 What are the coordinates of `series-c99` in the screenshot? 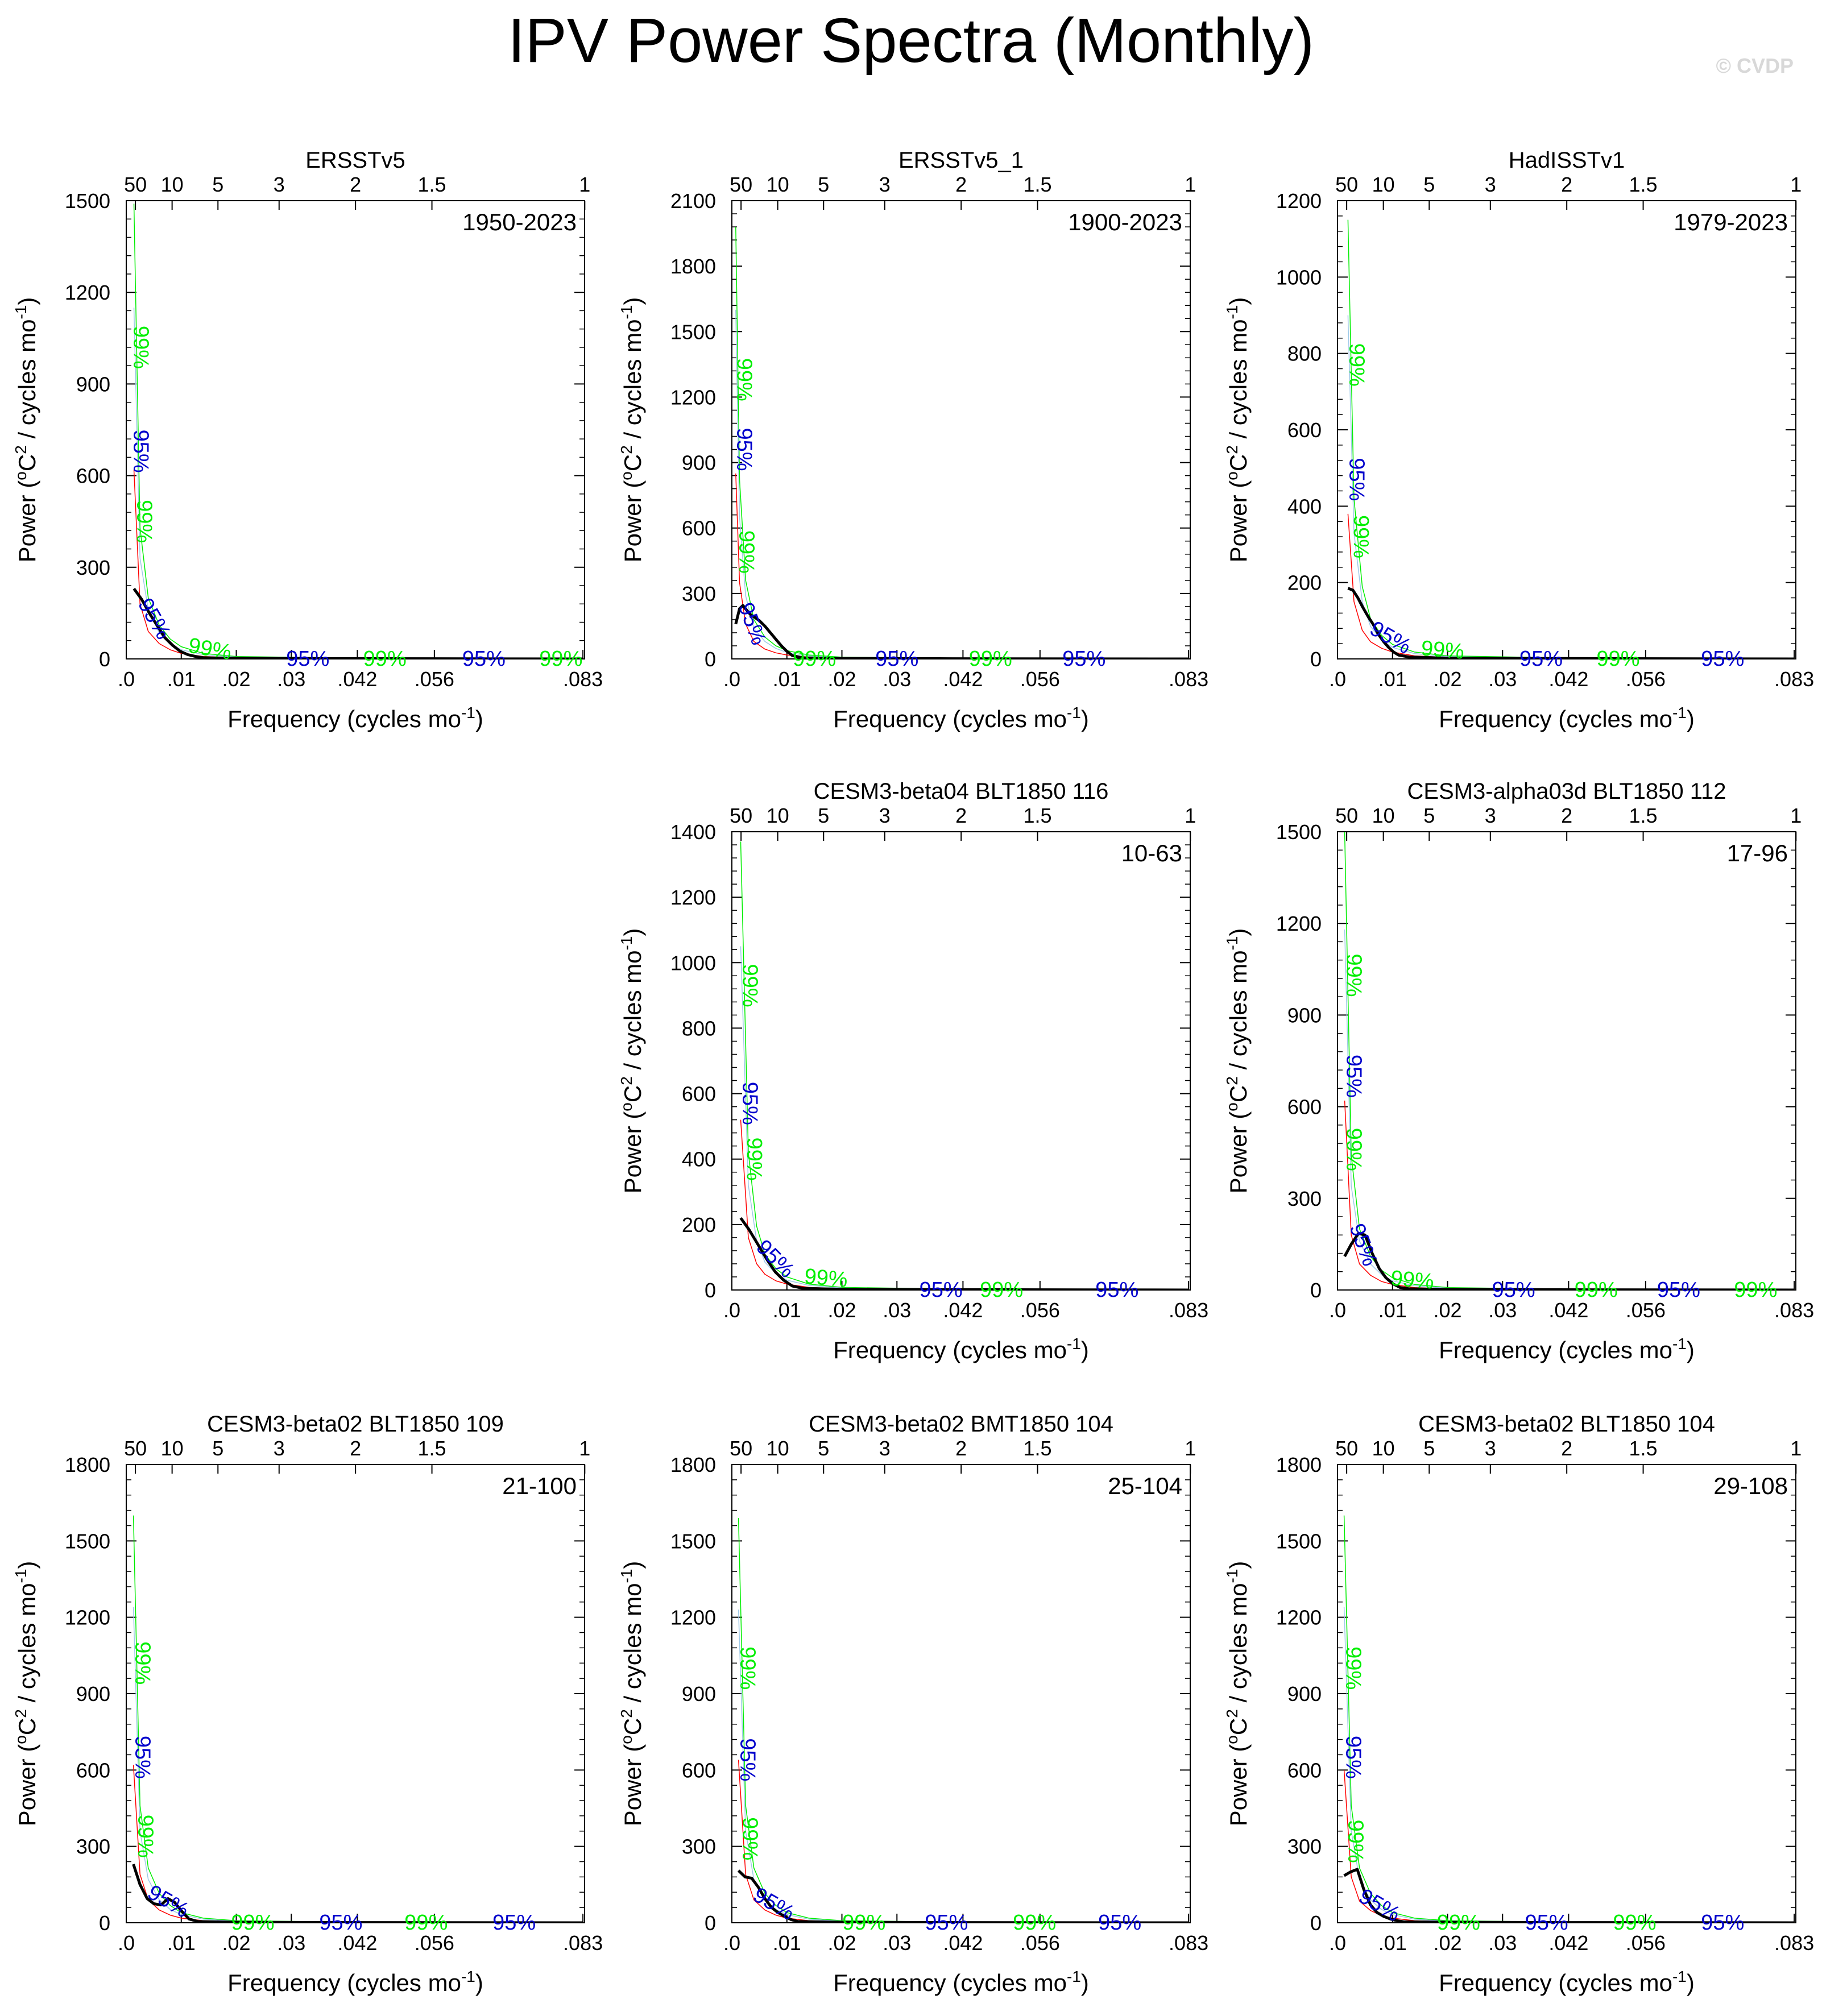 It's located at (358, 431).